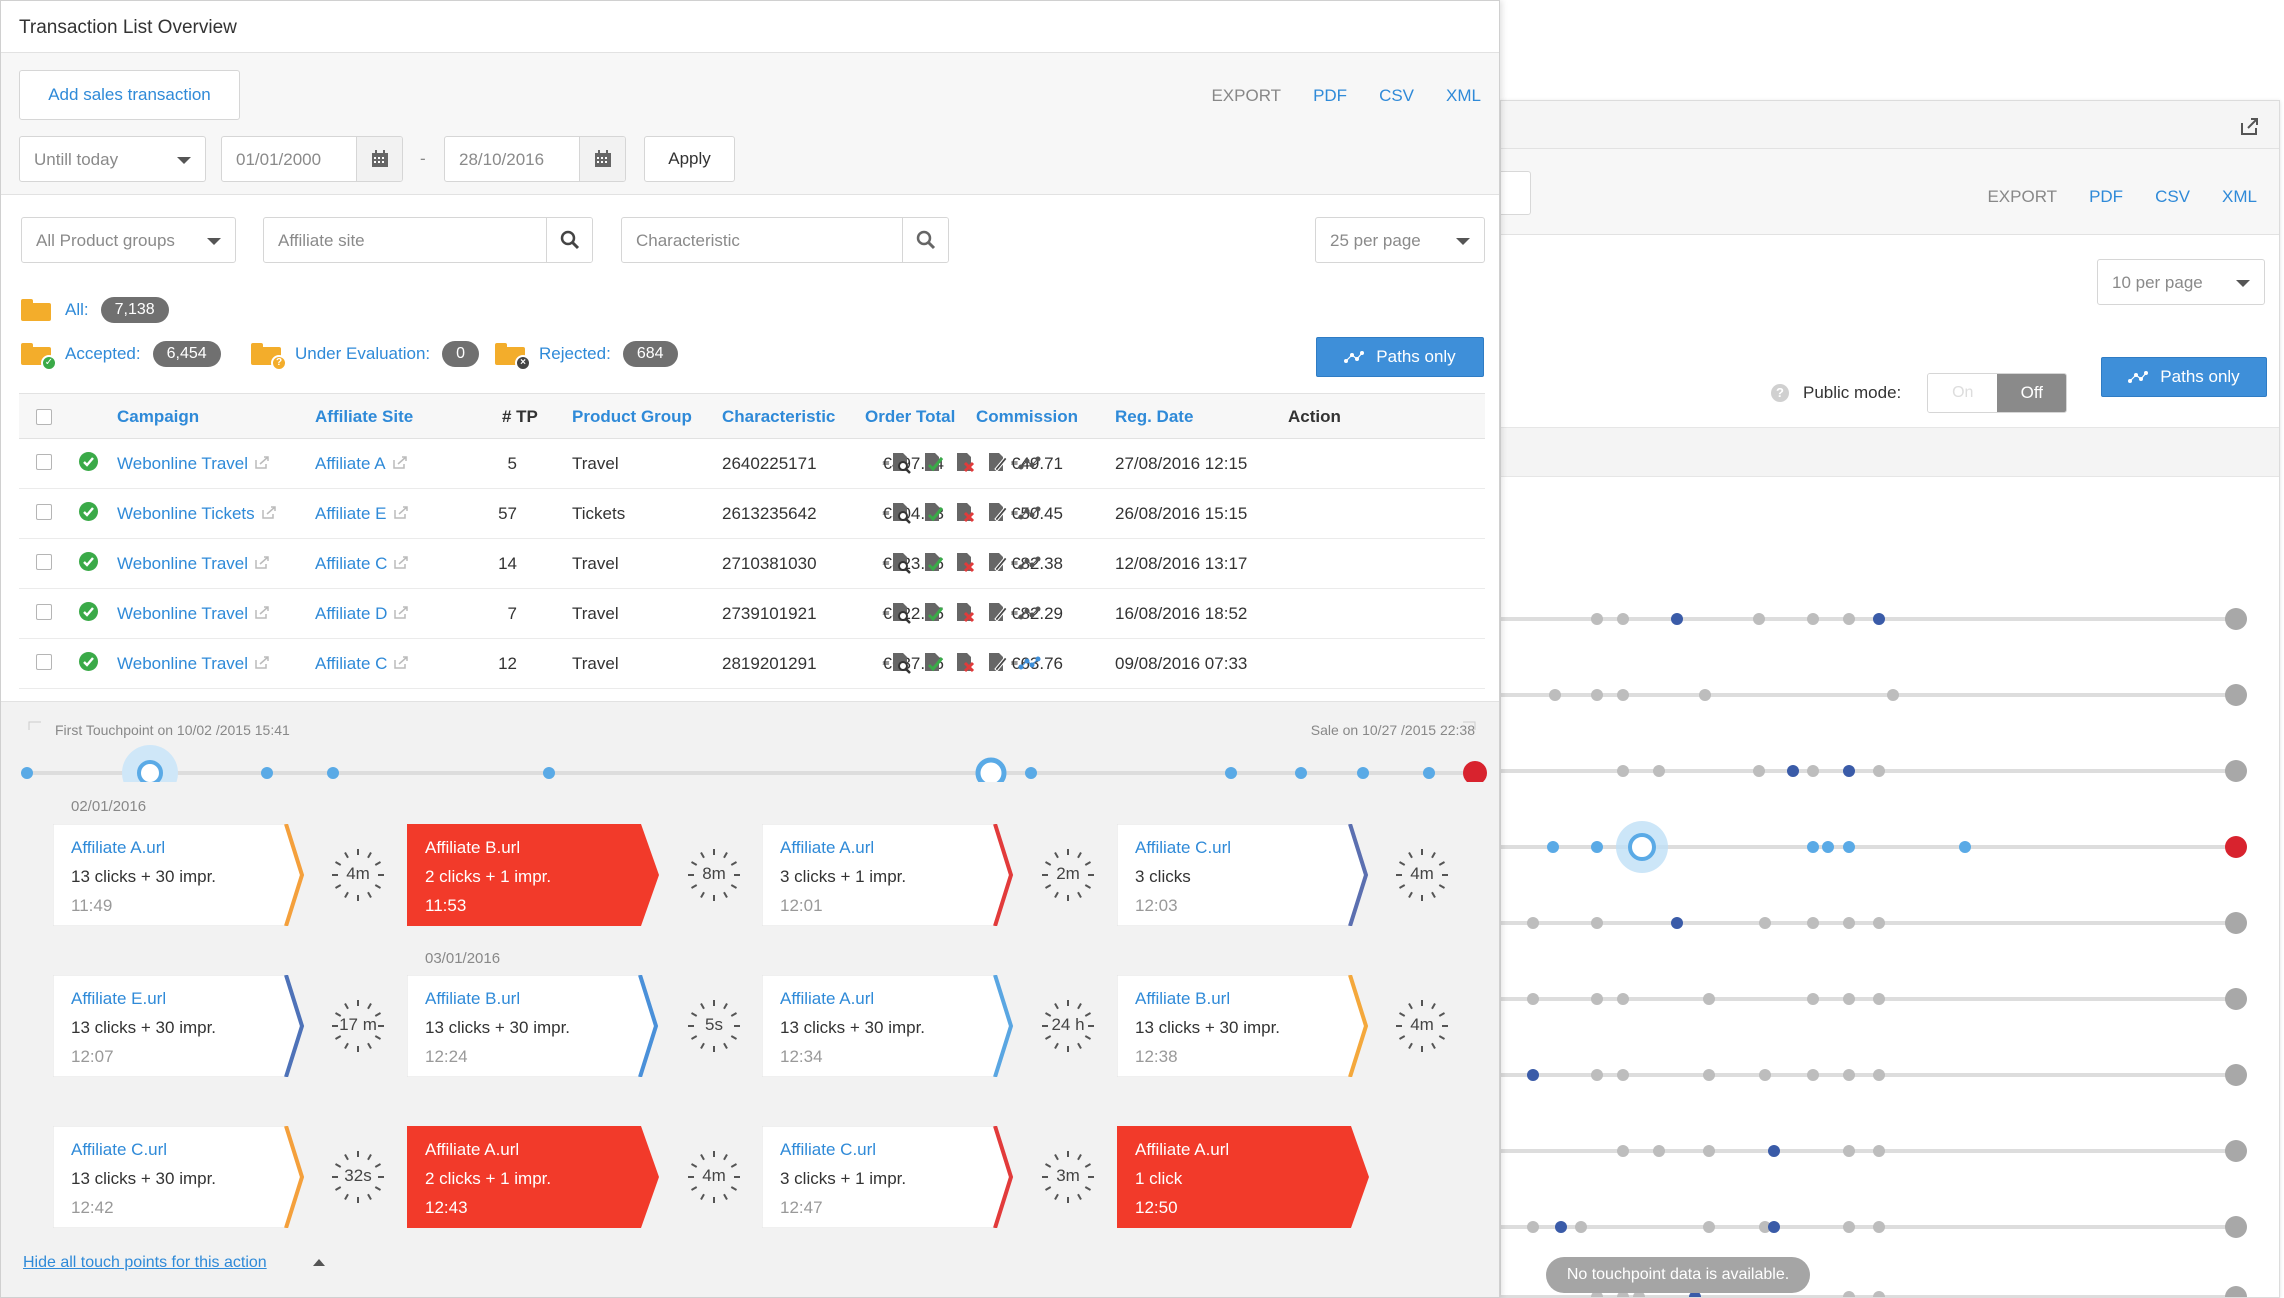 This screenshot has width=2284, height=1298. What do you see at coordinates (319, 1262) in the screenshot?
I see `chevron-up-icon` at bounding box center [319, 1262].